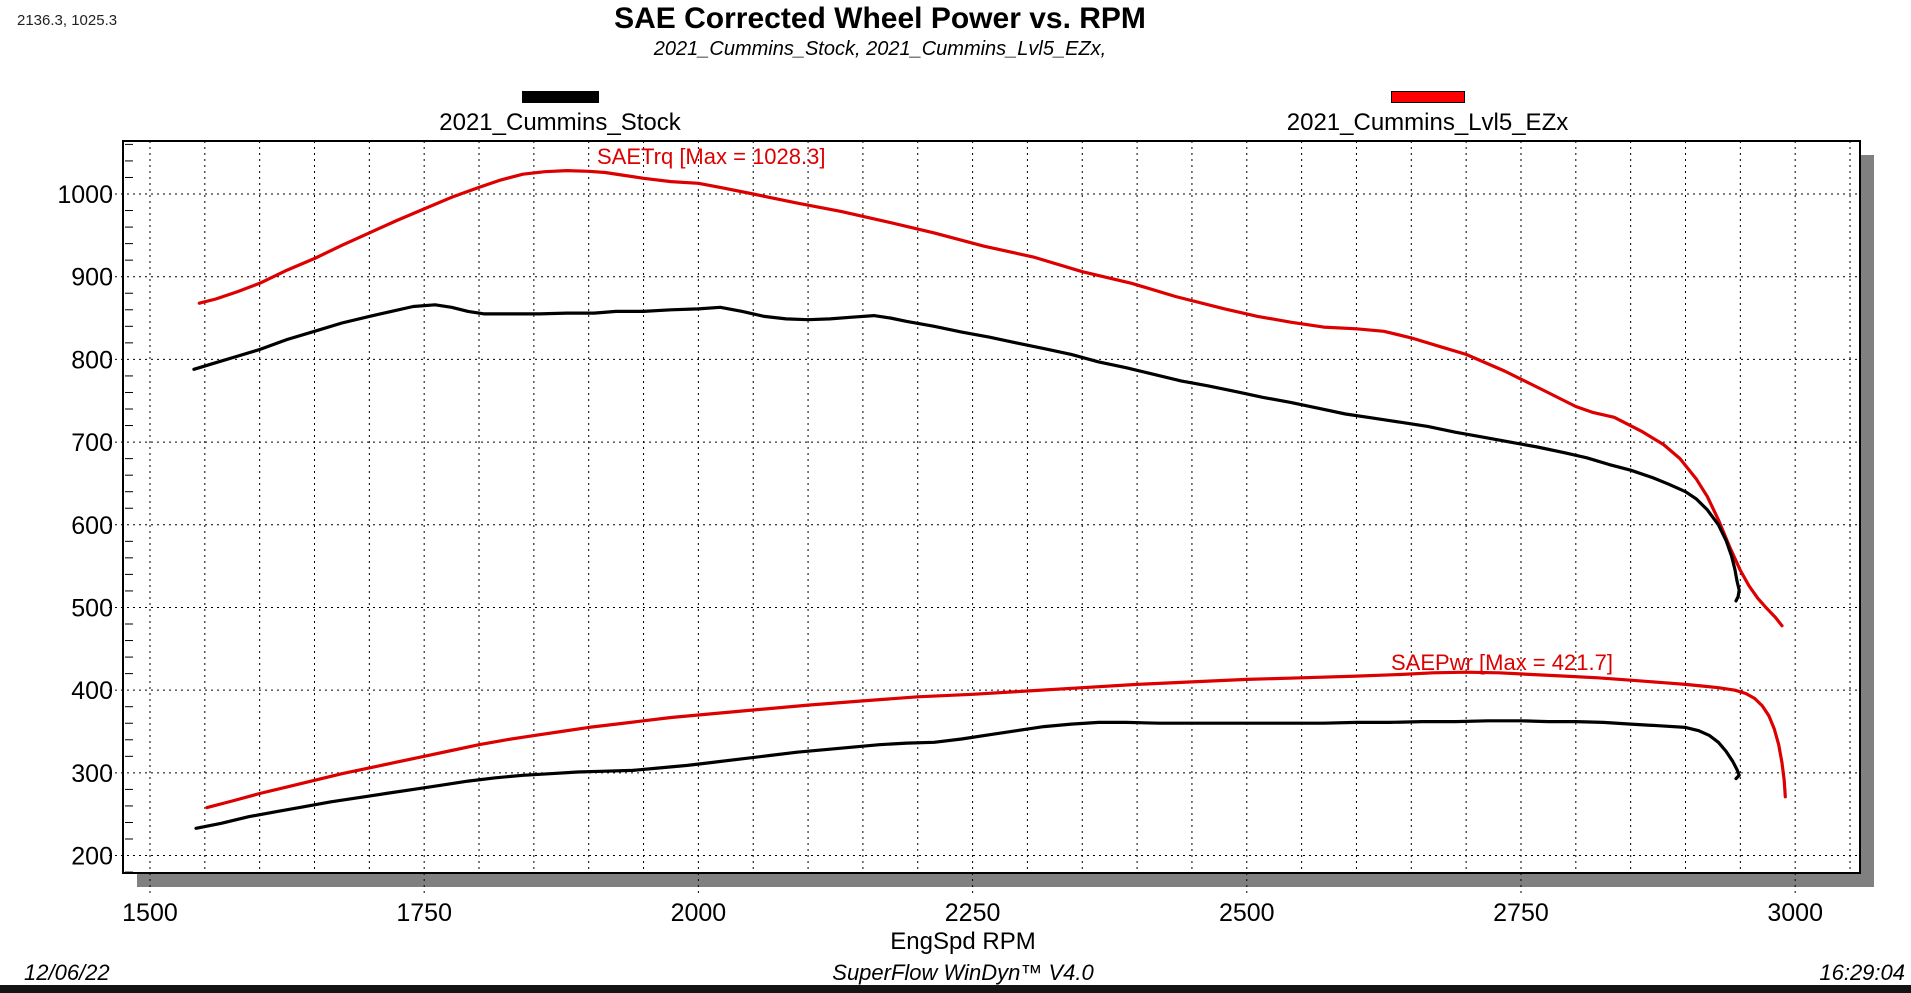 This screenshot has width=1911, height=993. Describe the element at coordinates (67, 972) in the screenshot. I see `footer-date: 12/06/22` at that location.